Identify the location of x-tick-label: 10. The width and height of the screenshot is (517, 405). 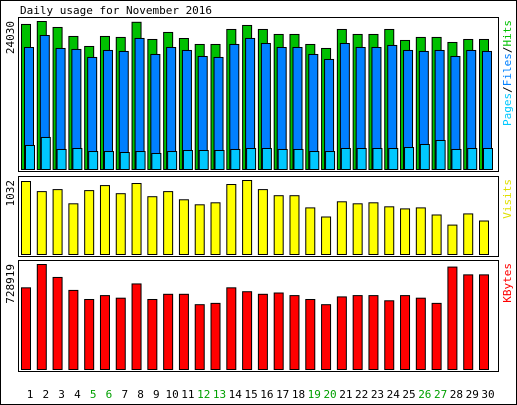
(172, 394).